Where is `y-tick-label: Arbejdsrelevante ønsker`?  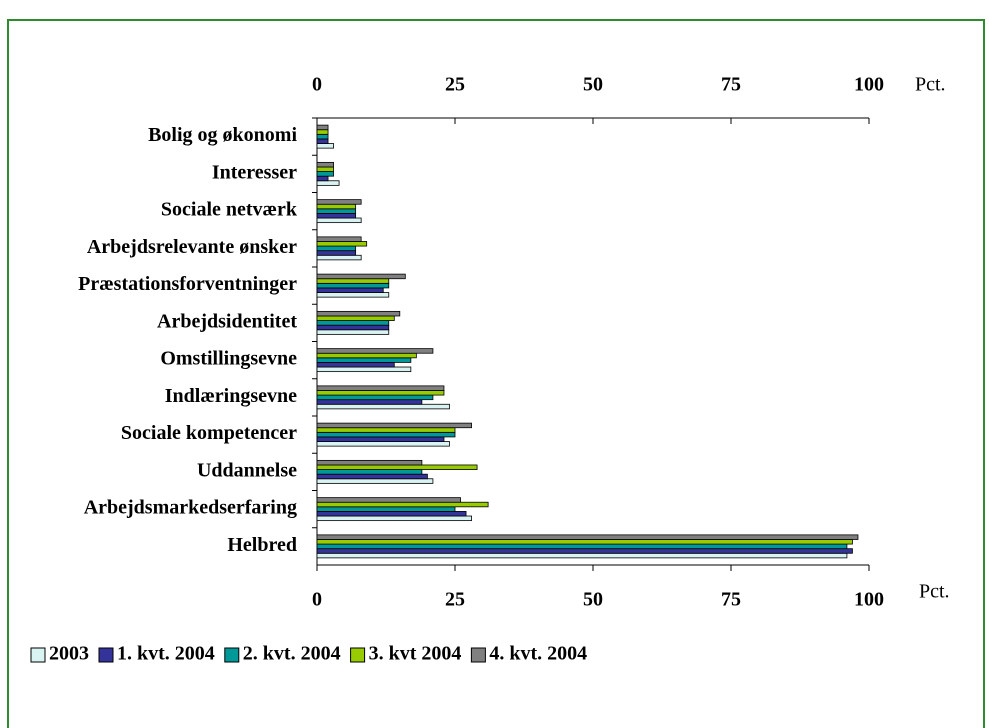
y-tick-label: Arbejdsrelevante ønsker is located at coordinates (192, 247).